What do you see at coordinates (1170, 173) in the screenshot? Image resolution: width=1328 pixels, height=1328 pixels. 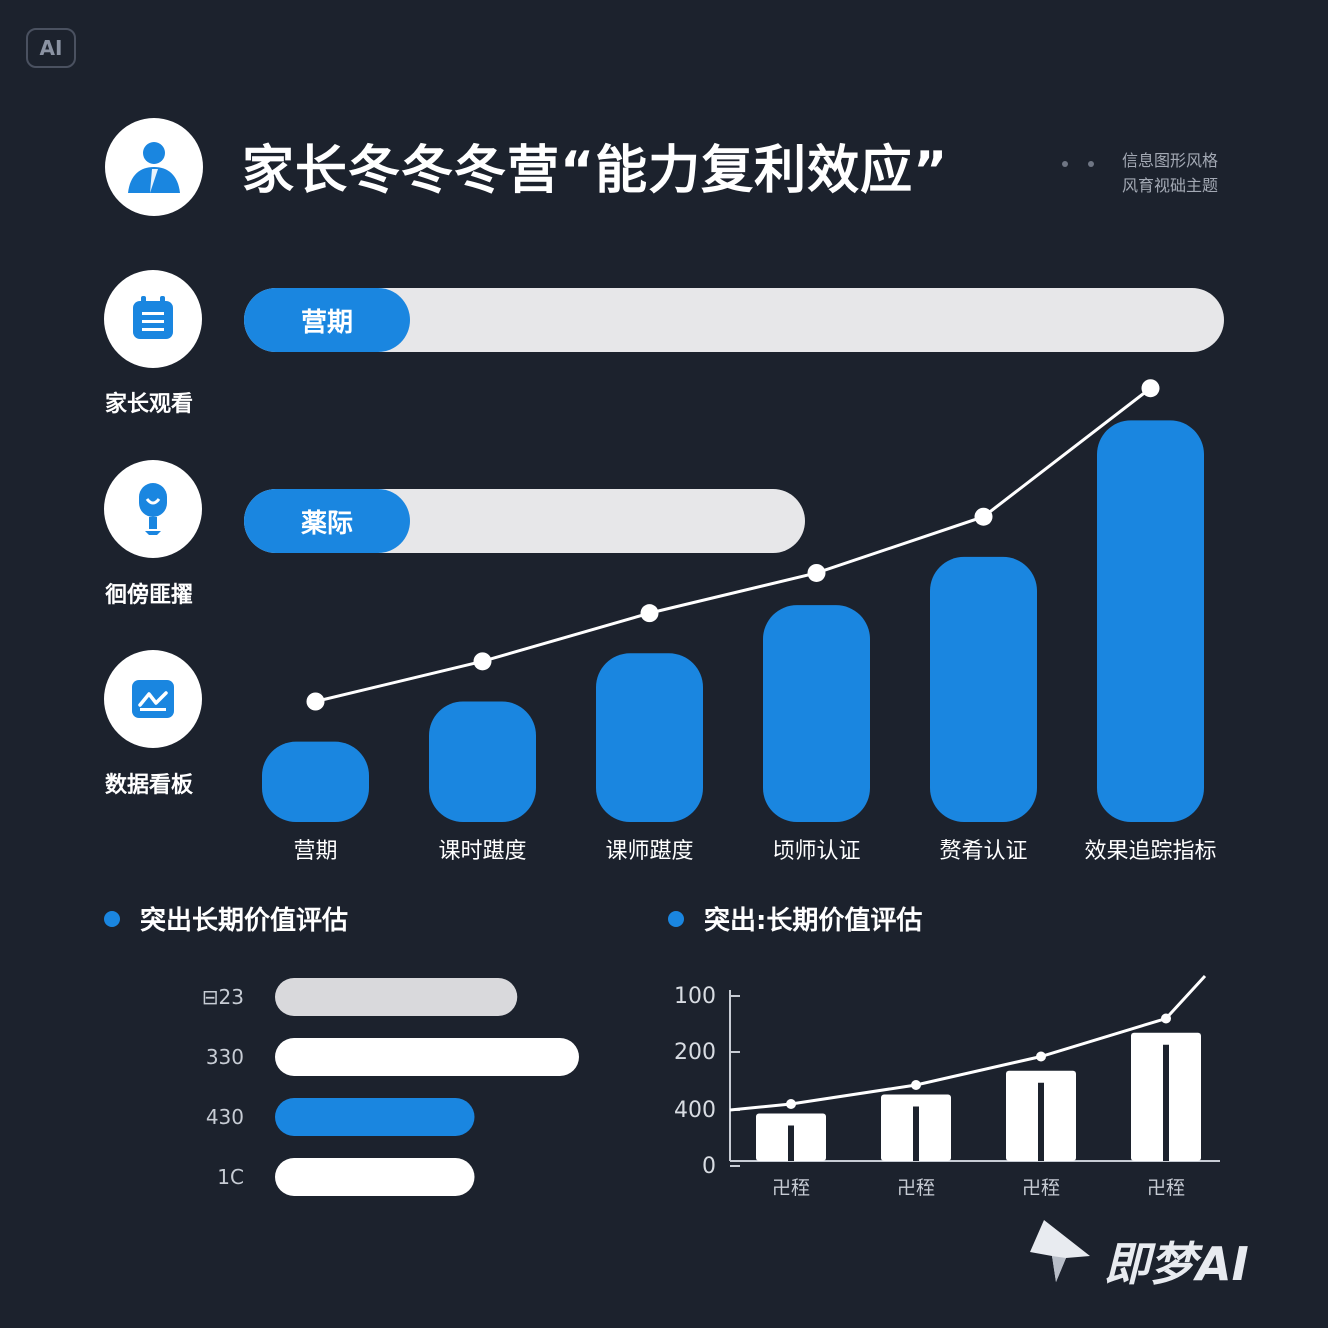 I see `style-note: 信息图形风格 风育视础主题` at bounding box center [1170, 173].